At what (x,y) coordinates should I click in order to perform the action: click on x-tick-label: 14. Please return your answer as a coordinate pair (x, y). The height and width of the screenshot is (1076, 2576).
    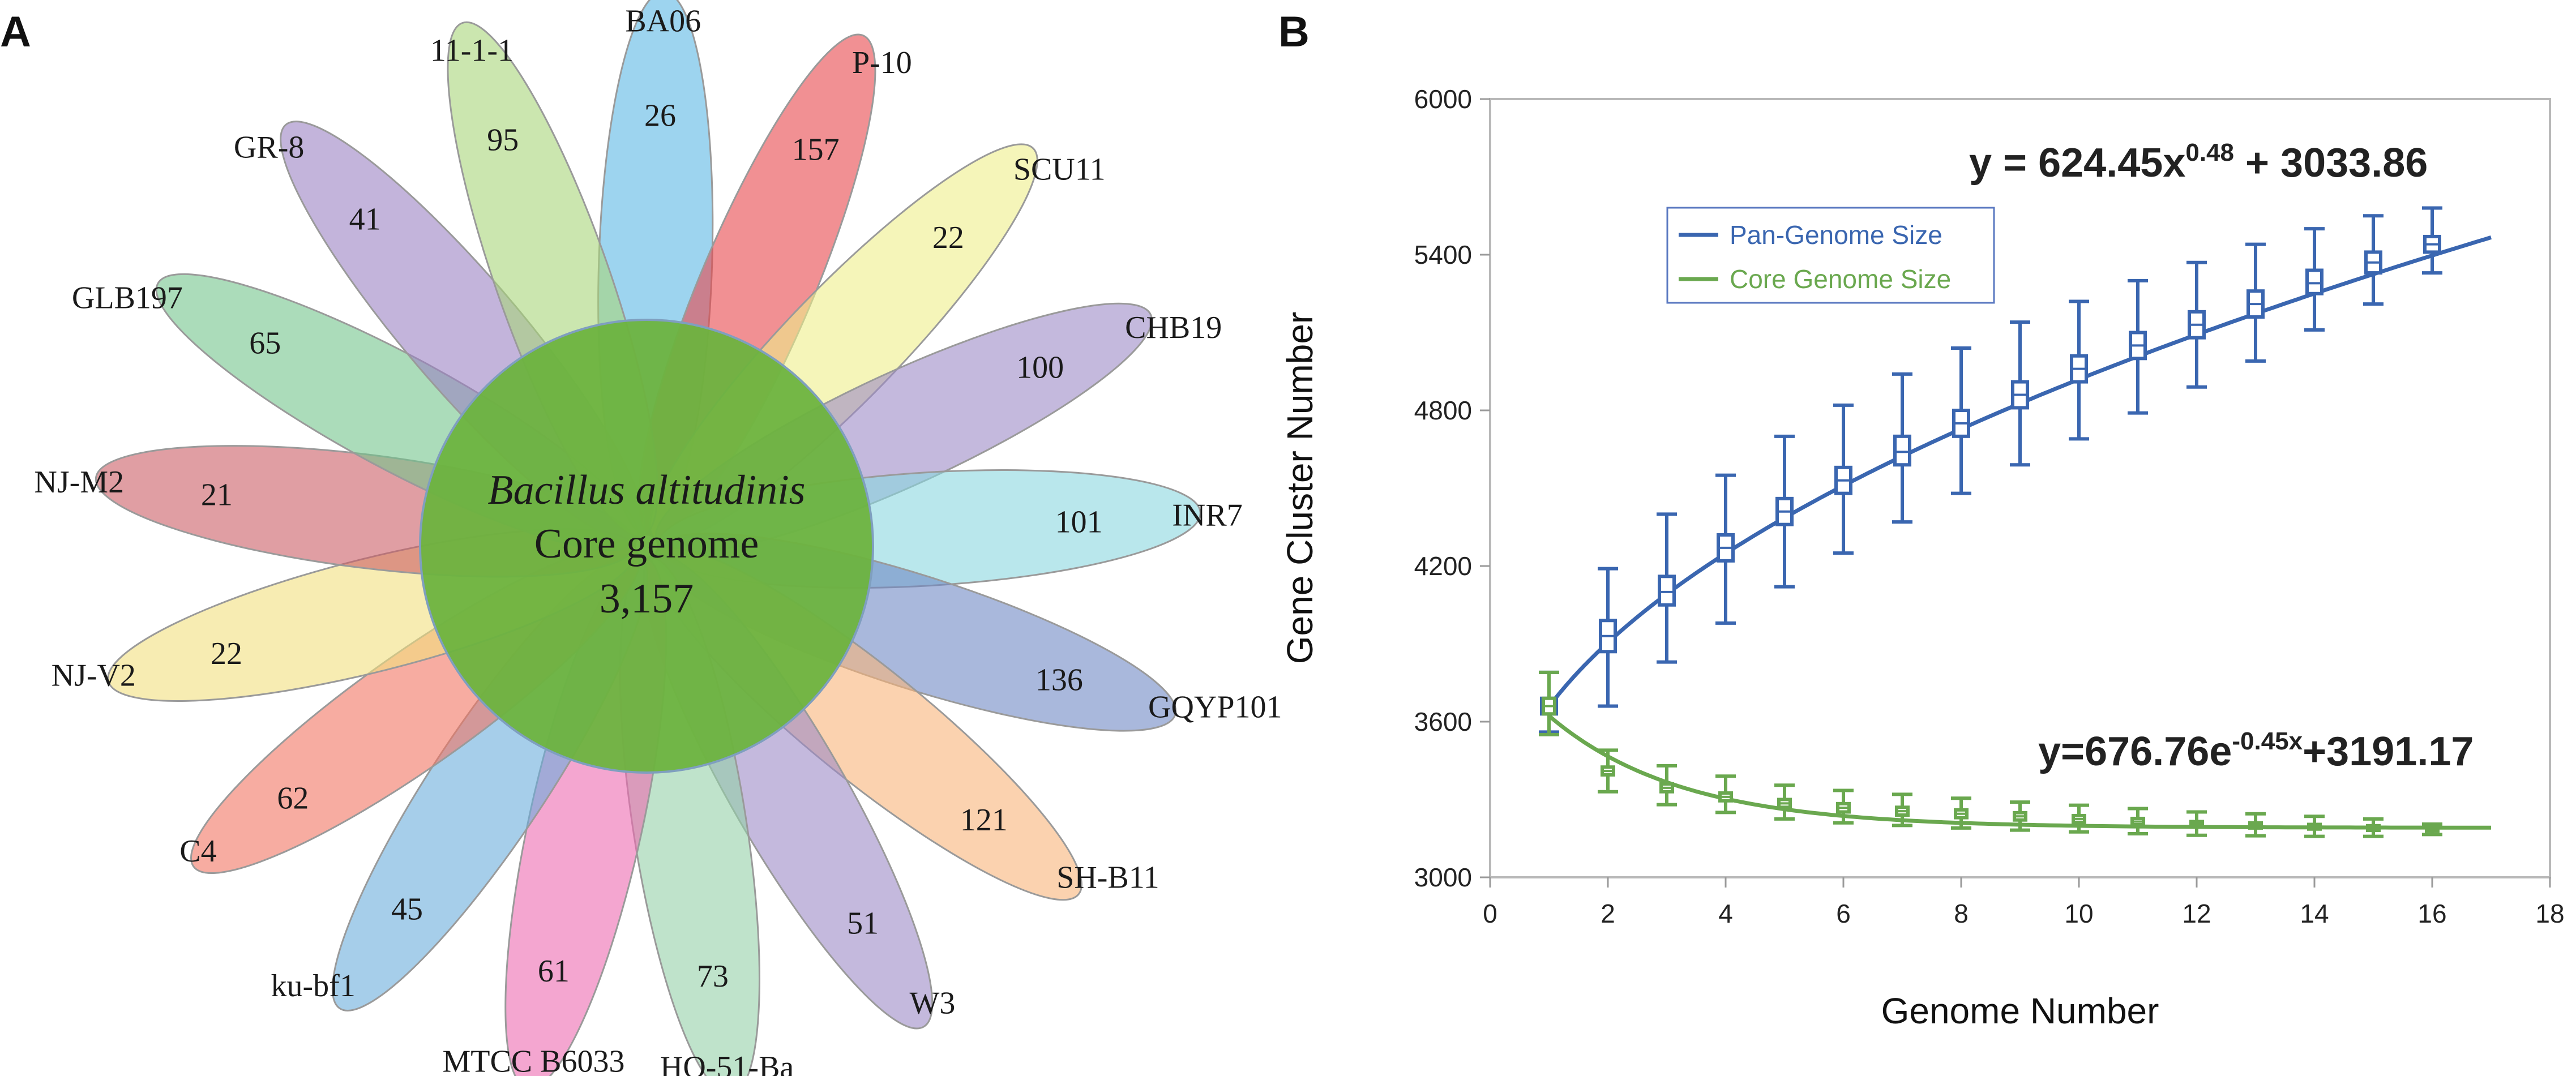
    Looking at the image, I should click on (2314, 913).